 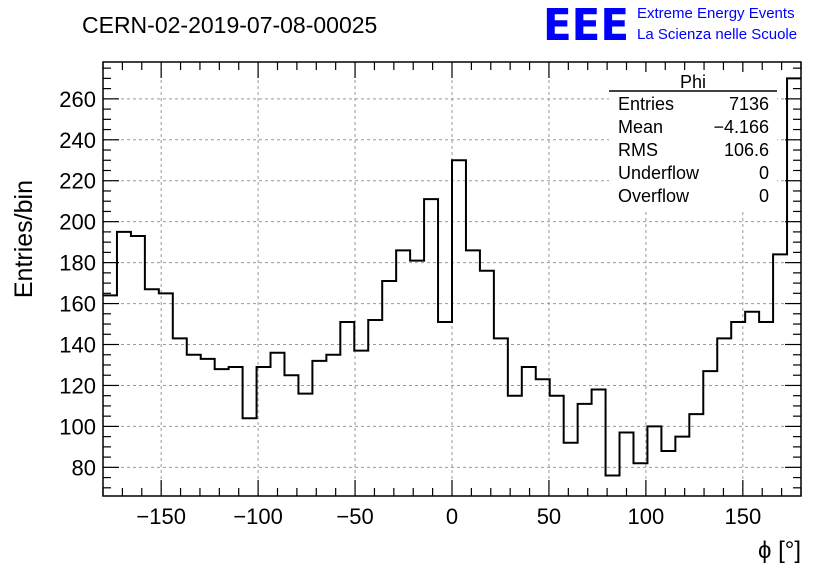 I want to click on stats-value-rms: 106.6, so click(x=746, y=150).